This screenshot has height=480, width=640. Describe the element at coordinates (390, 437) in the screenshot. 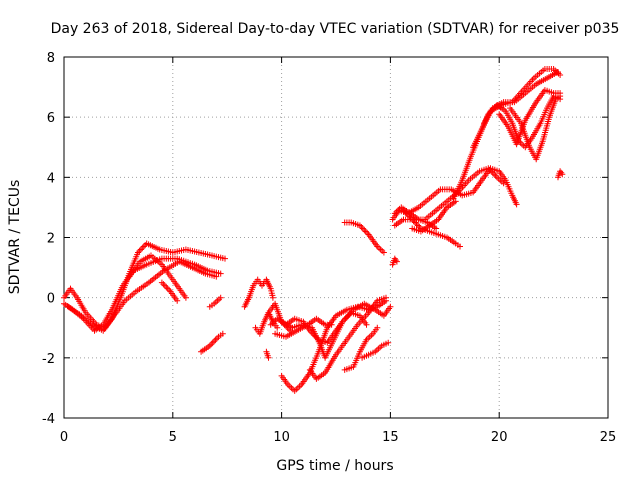

I see `x-tick-label: 15` at that location.